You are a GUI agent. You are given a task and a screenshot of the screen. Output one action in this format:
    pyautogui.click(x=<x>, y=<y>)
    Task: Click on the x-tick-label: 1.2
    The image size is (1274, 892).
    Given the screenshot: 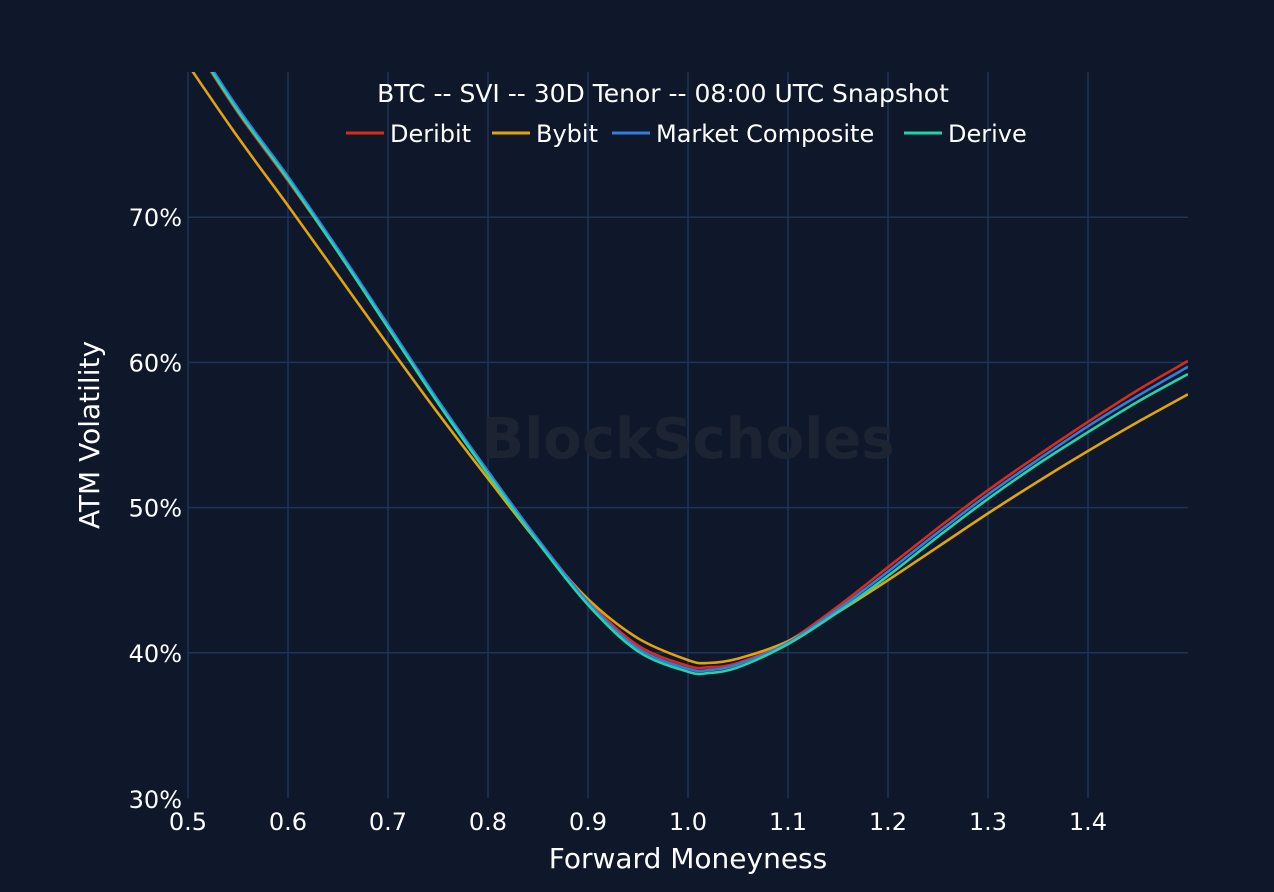 What is the action you would take?
    pyautogui.click(x=888, y=822)
    